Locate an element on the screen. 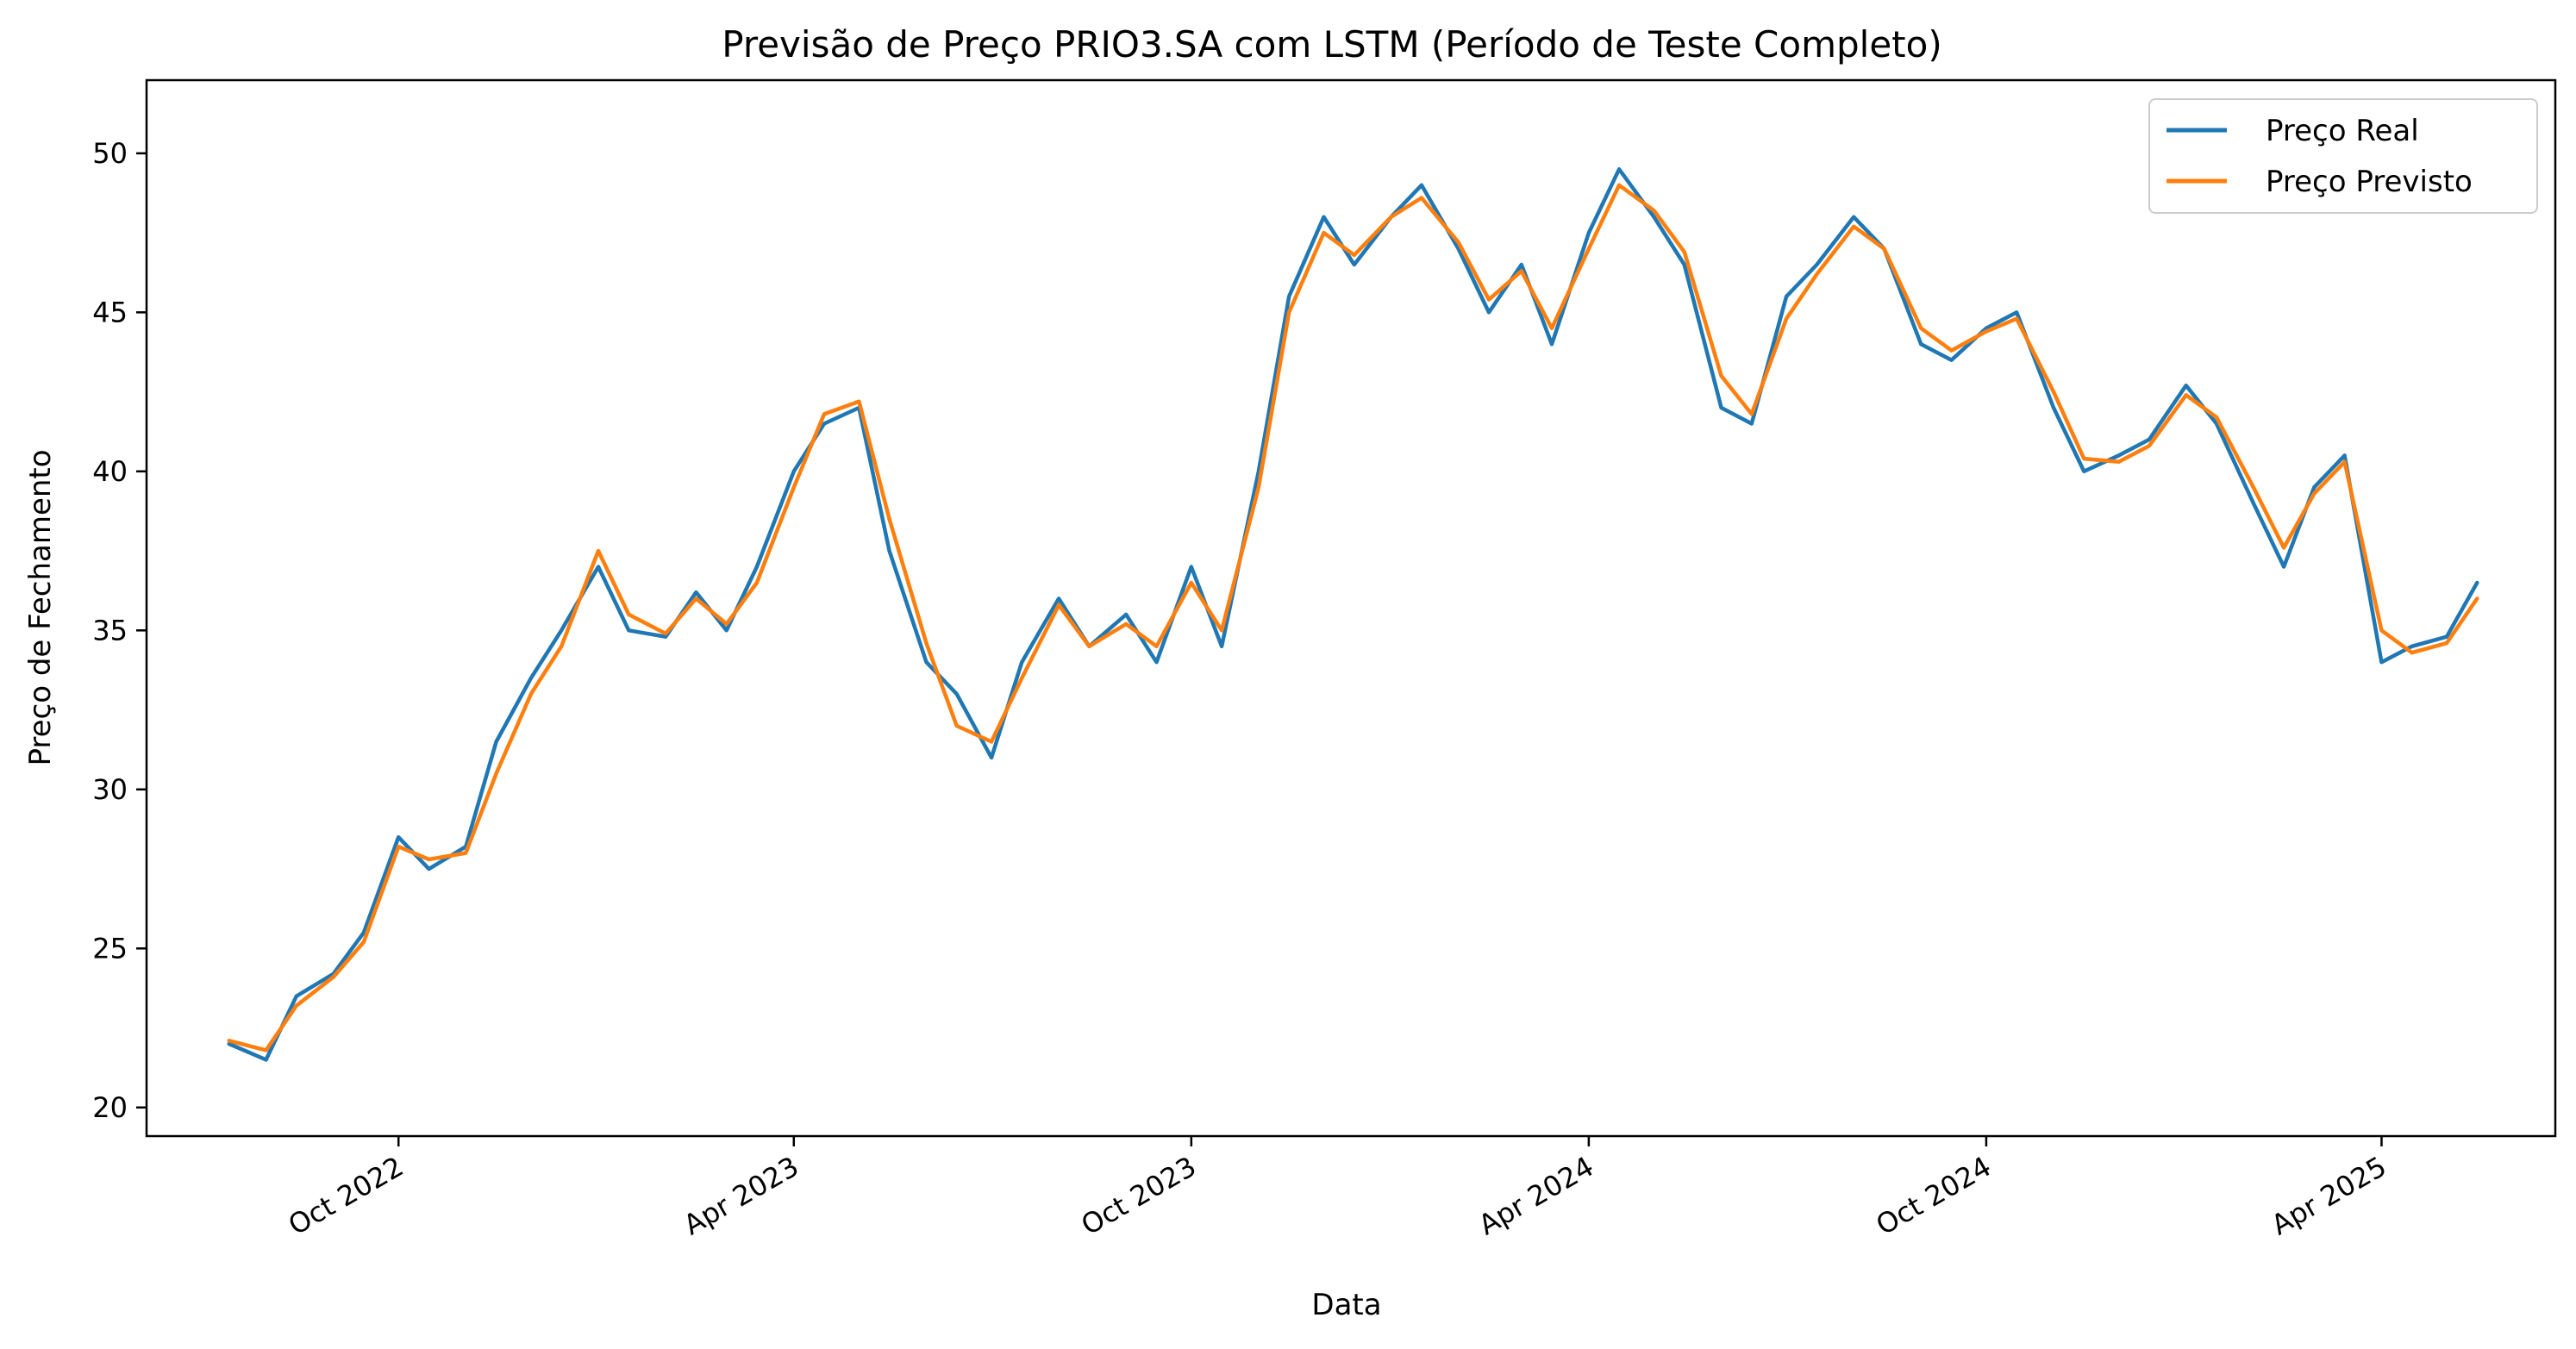 The width and height of the screenshot is (2576, 1349). y-tick-label: 45 is located at coordinates (110, 312).